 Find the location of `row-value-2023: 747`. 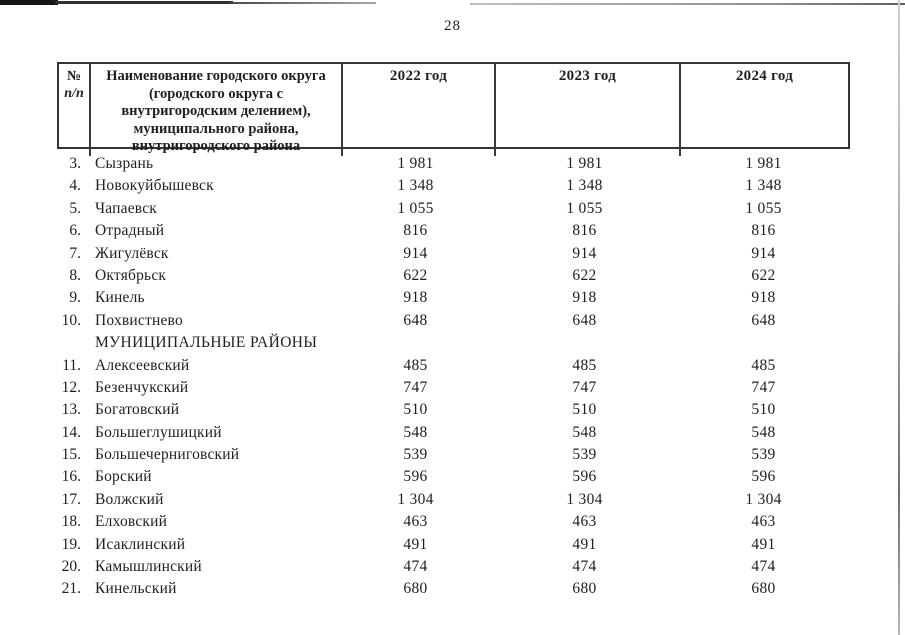

row-value-2023: 747 is located at coordinates (584, 387).